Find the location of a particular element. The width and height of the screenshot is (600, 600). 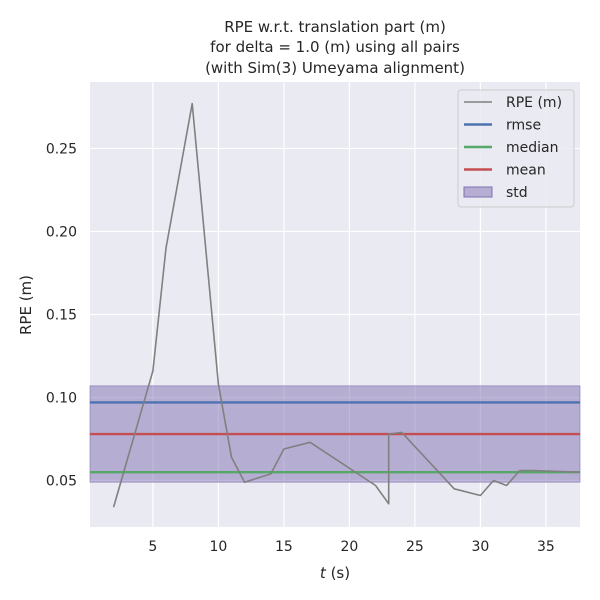

x-tick-labels: 5 10 15 20 25 30 35 is located at coordinates (351, 547).